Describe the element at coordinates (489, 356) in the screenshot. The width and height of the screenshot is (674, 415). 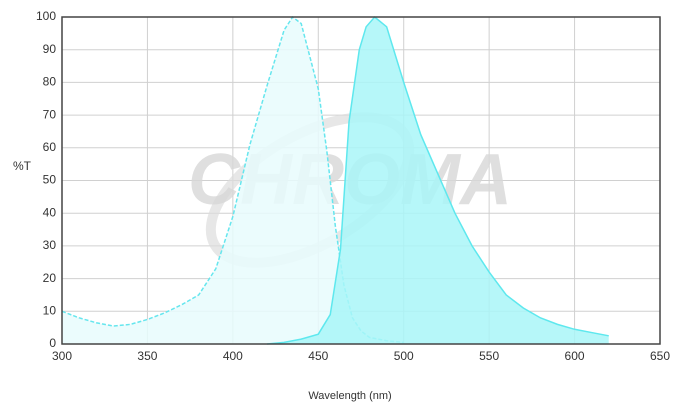
I see `x-tick-label: 550` at that location.